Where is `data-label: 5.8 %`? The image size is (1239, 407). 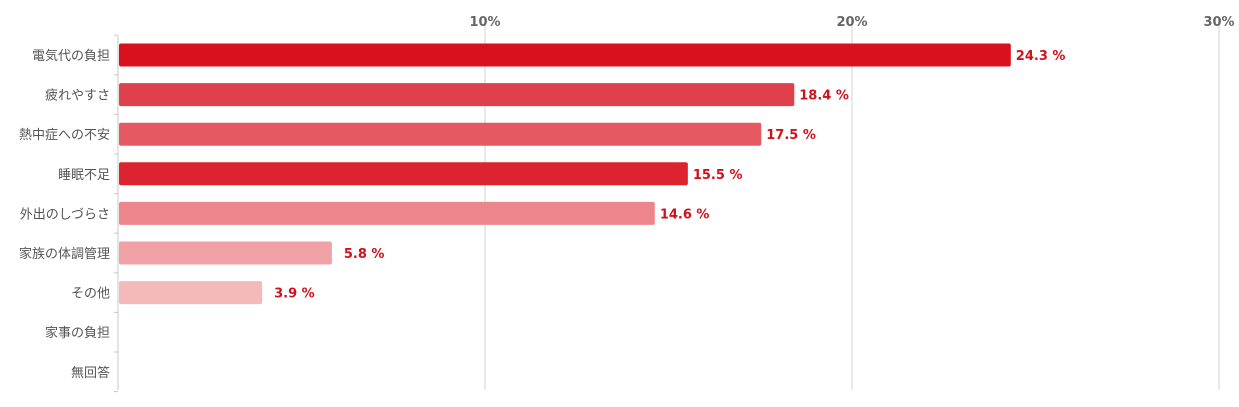
data-label: 5.8 % is located at coordinates (364, 254).